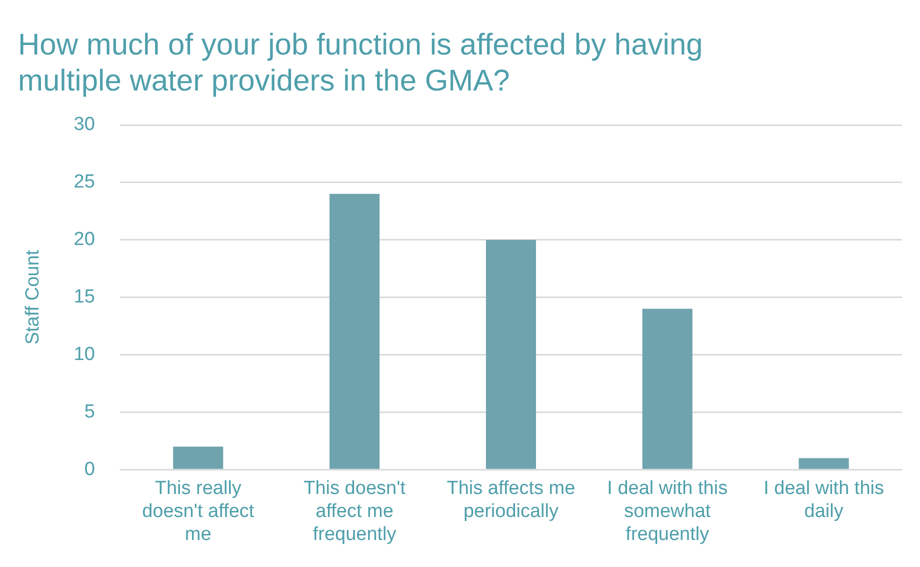  I want to click on y-tick-label: 10, so click(84, 354).